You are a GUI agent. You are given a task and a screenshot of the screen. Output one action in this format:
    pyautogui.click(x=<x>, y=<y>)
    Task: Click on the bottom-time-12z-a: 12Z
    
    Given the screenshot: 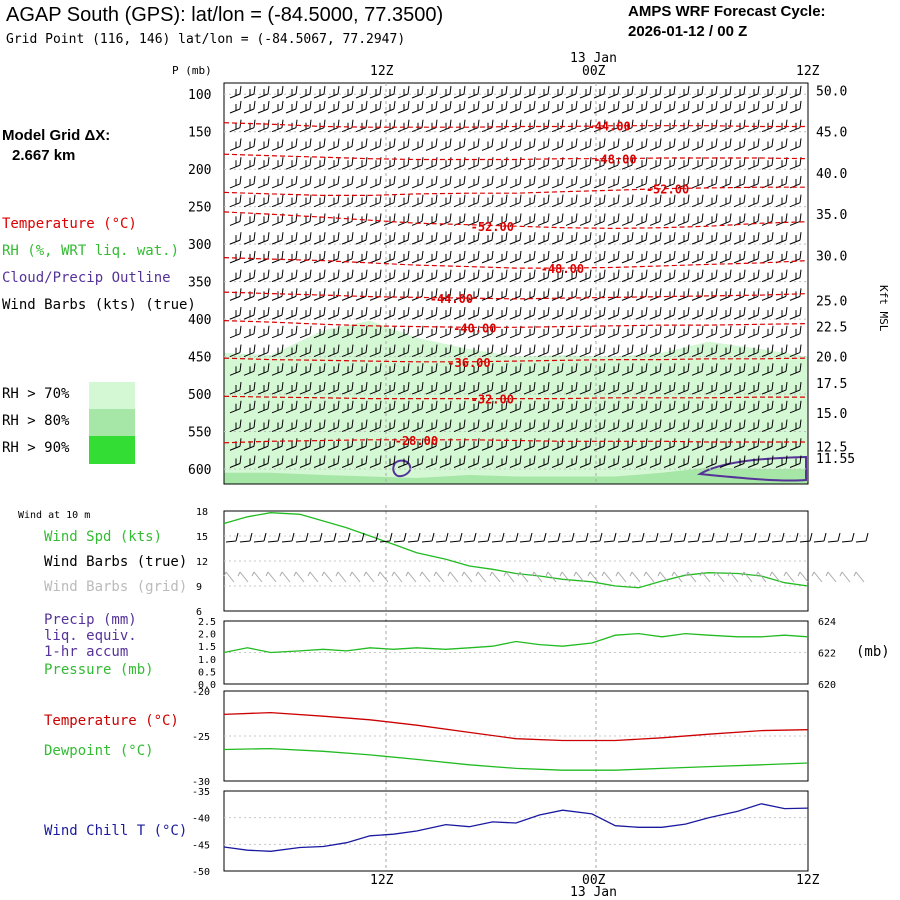 What is the action you would take?
    pyautogui.click(x=382, y=880)
    